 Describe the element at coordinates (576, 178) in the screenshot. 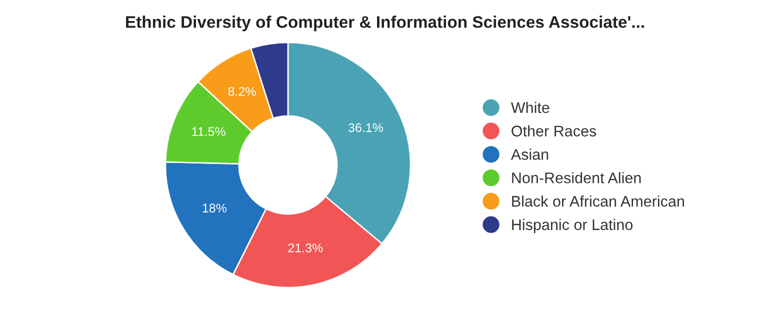

I see `legend-label: Non-Resident Alien` at that location.